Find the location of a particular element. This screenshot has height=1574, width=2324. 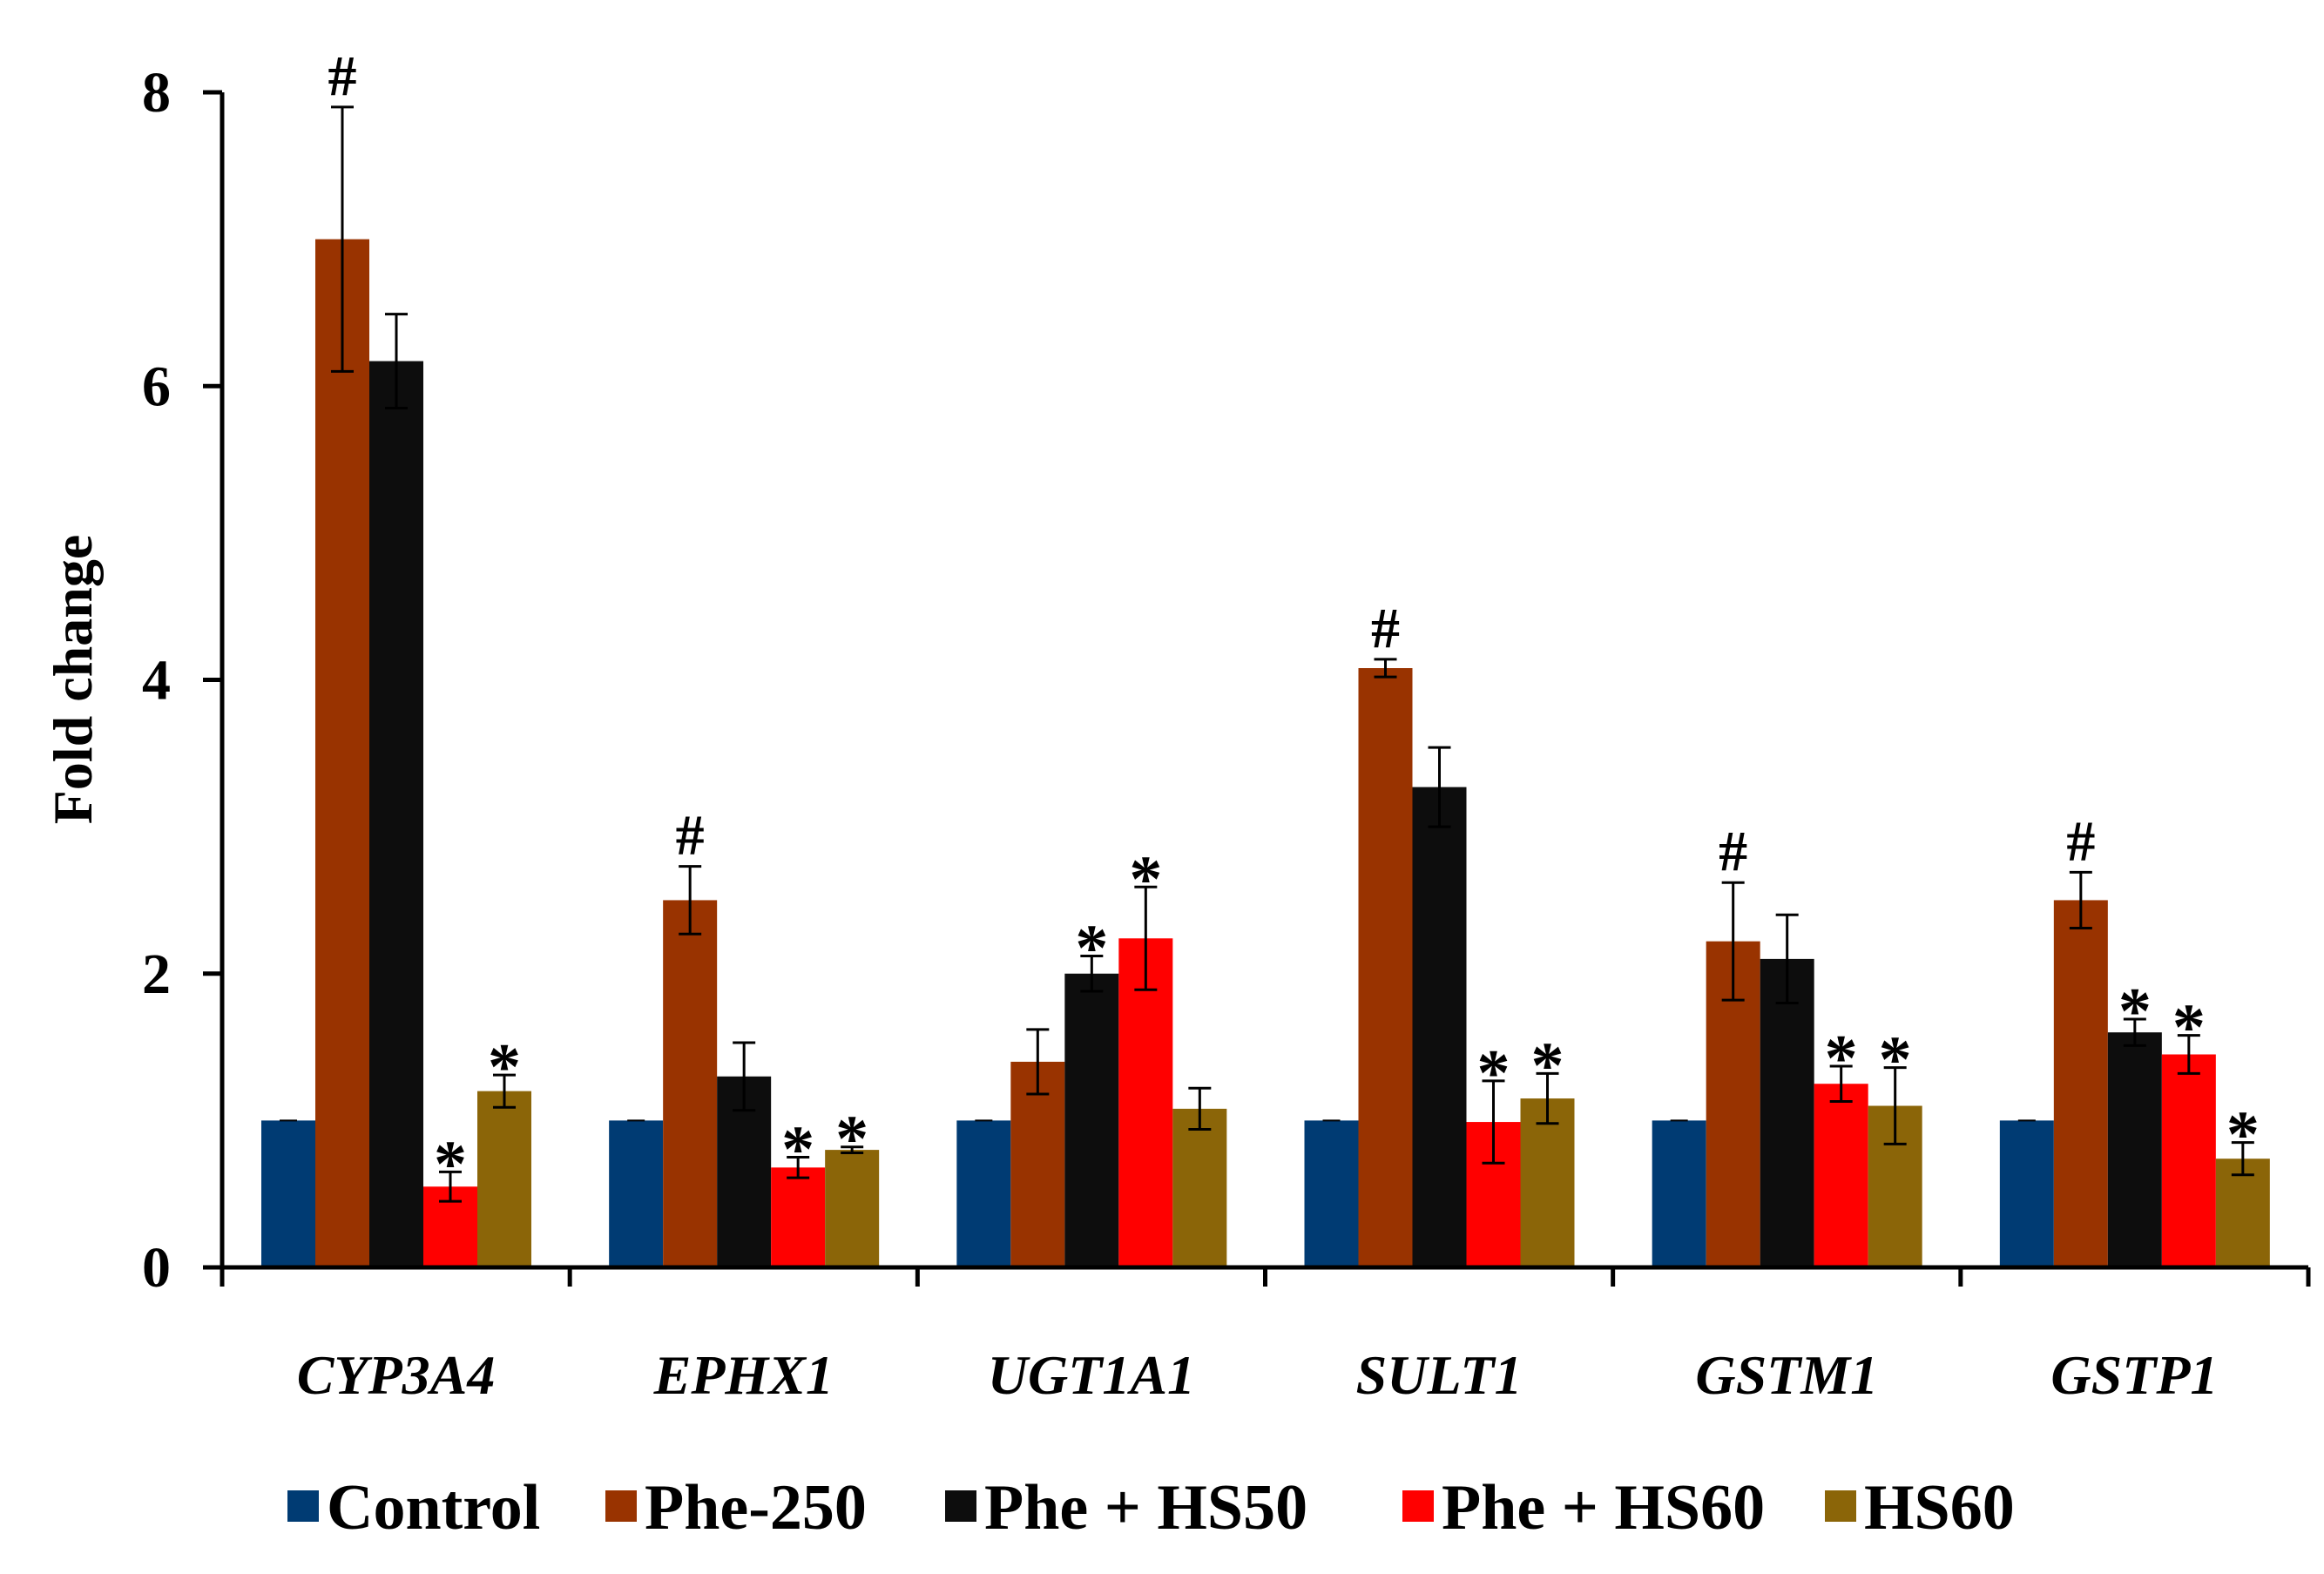

legend-label: HS60 is located at coordinates (1939, 1508).